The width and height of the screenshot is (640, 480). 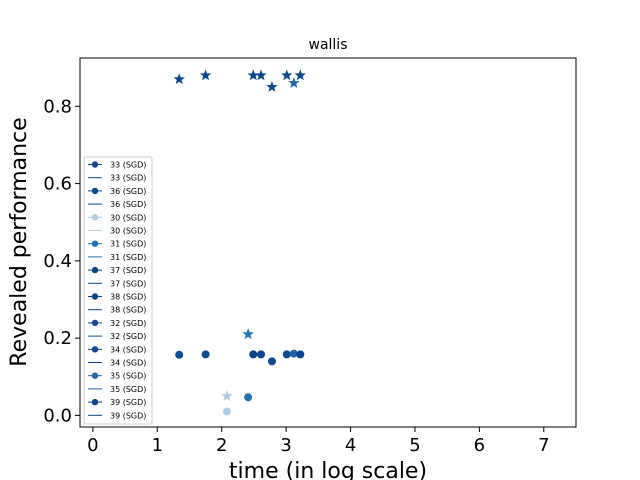 What do you see at coordinates (57, 261) in the screenshot?
I see `y-tick-label: 0.4` at bounding box center [57, 261].